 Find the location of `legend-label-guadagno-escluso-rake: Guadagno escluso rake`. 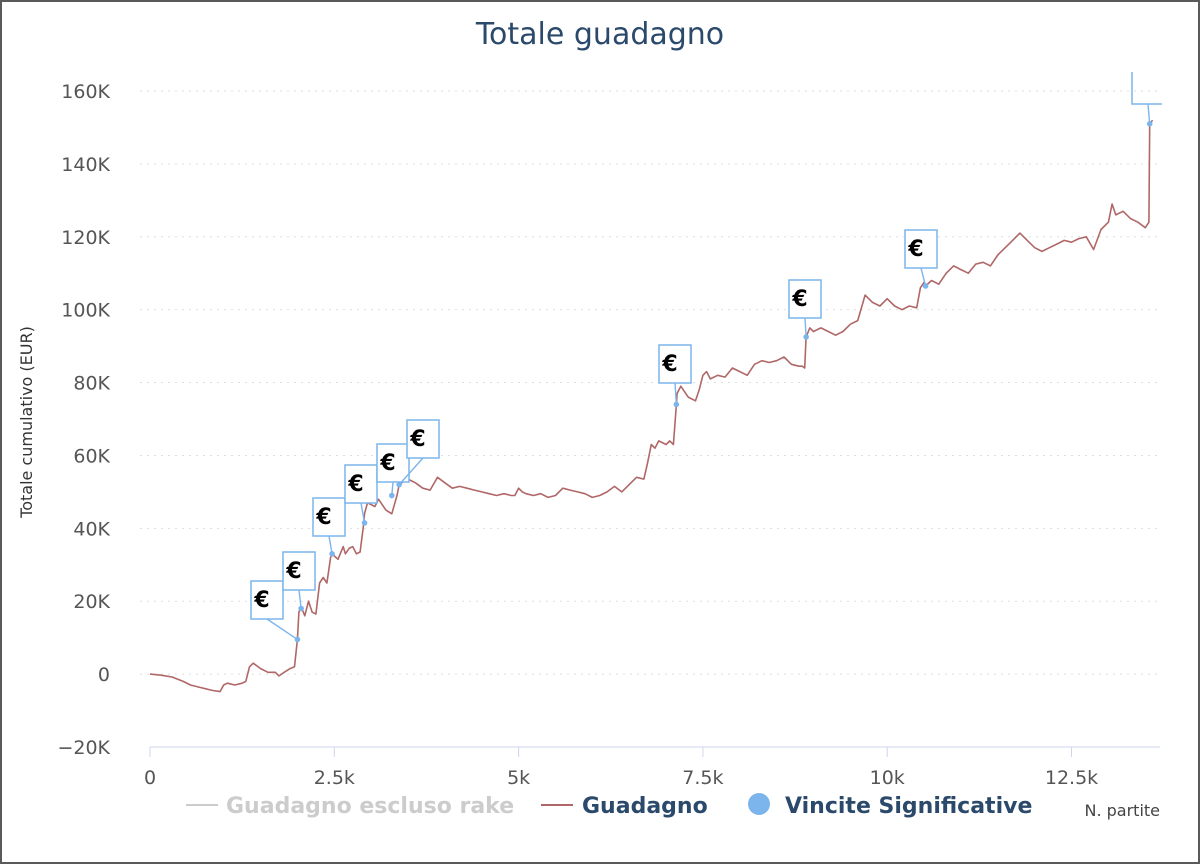

legend-label-guadagno-escluso-rake: Guadagno escluso rake is located at coordinates (370, 806).